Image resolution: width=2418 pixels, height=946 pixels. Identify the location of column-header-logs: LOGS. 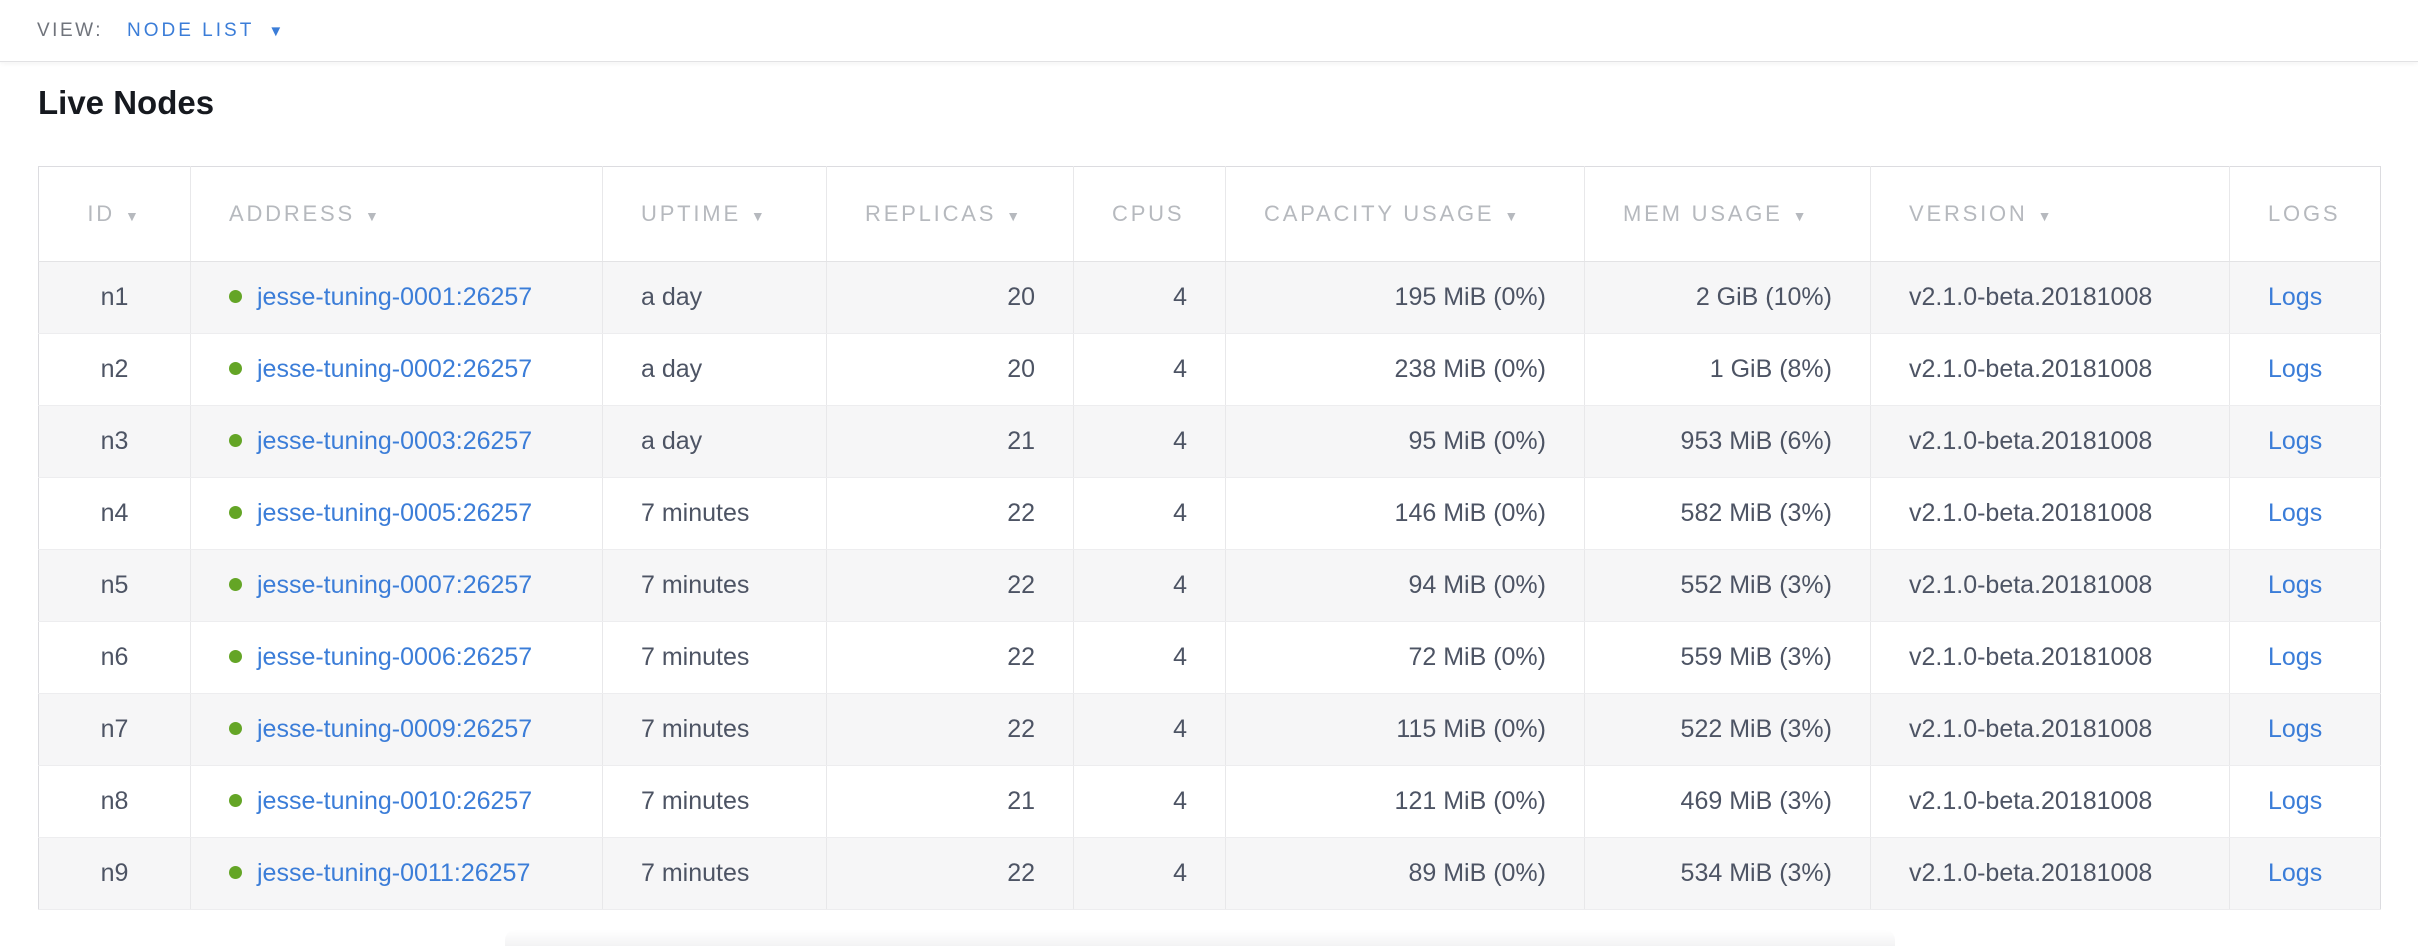
(2305, 214).